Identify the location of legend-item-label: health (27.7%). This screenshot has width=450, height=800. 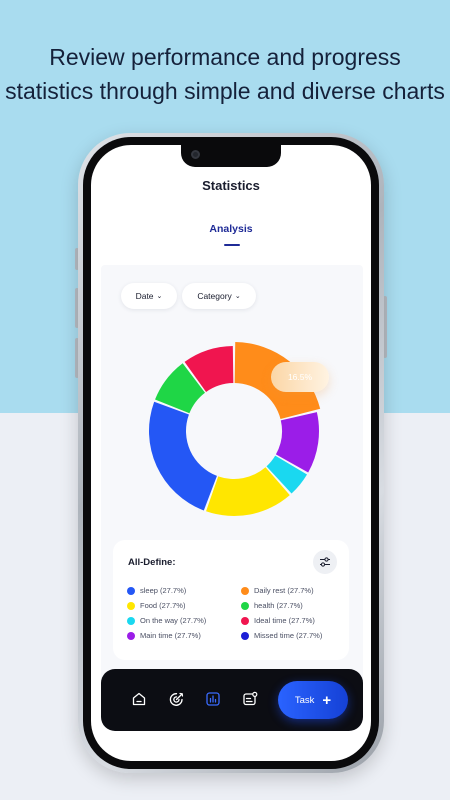
(278, 605).